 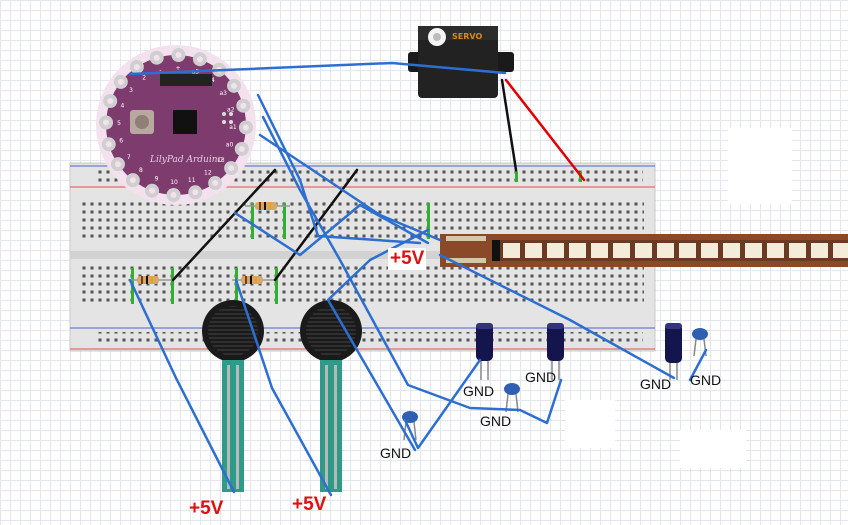 I want to click on gnd-cap-right-label: GND, so click(x=706, y=380).